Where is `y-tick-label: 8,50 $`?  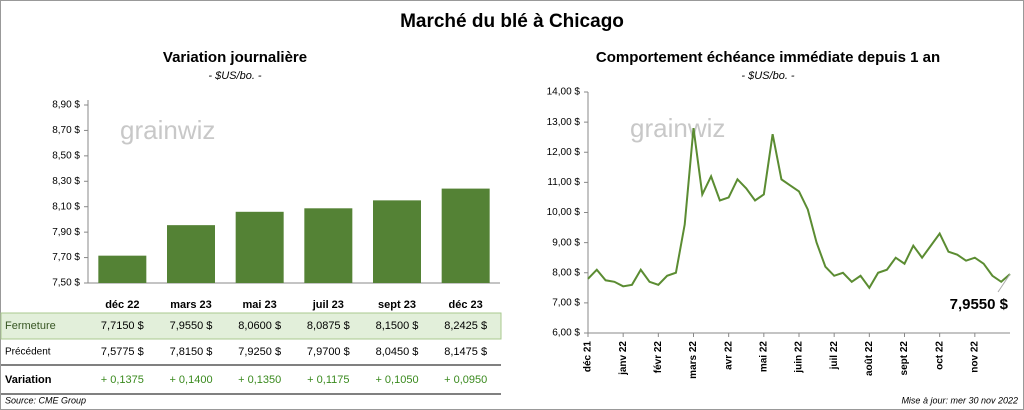 y-tick-label: 8,50 $ is located at coordinates (66, 155).